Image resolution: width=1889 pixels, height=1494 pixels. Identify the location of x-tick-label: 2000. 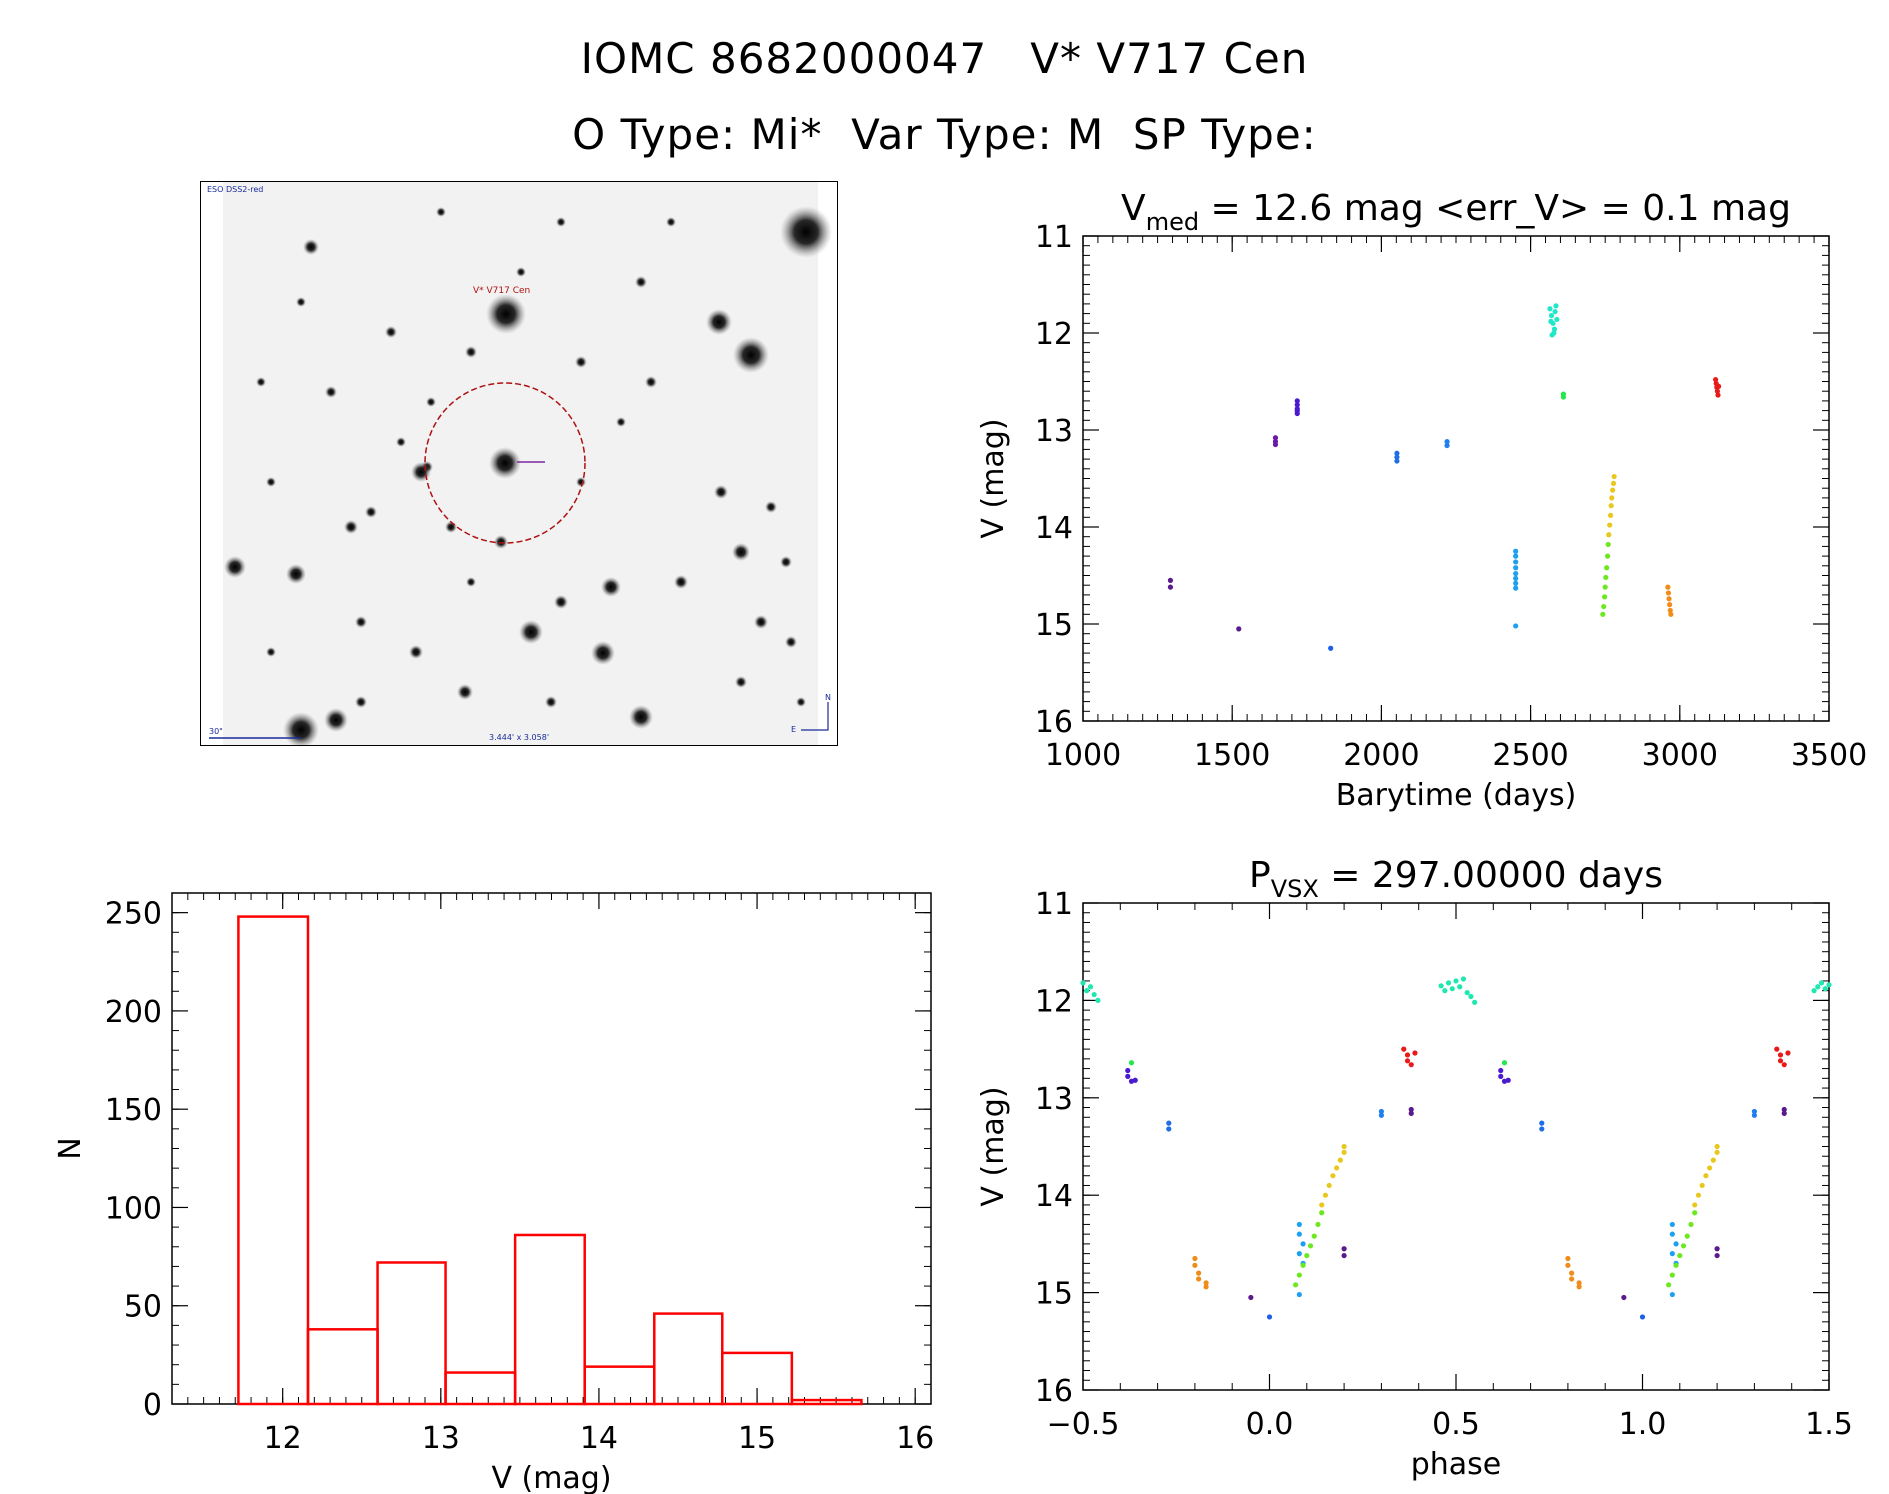
(1381, 755).